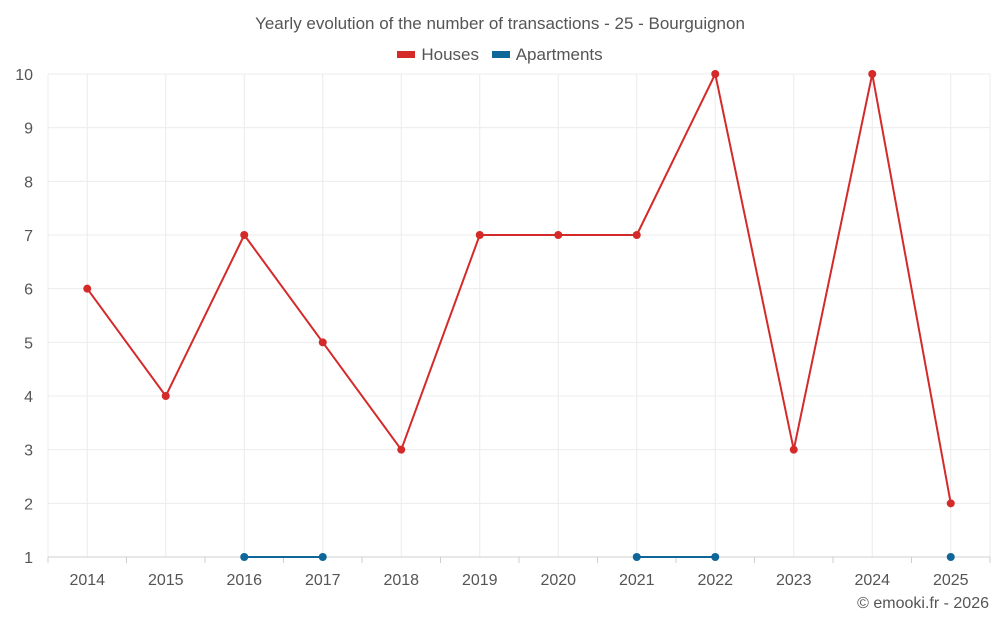 The width and height of the screenshot is (1000, 625). Describe the element at coordinates (480, 580) in the screenshot. I see `x-tick-label: 2019` at that location.